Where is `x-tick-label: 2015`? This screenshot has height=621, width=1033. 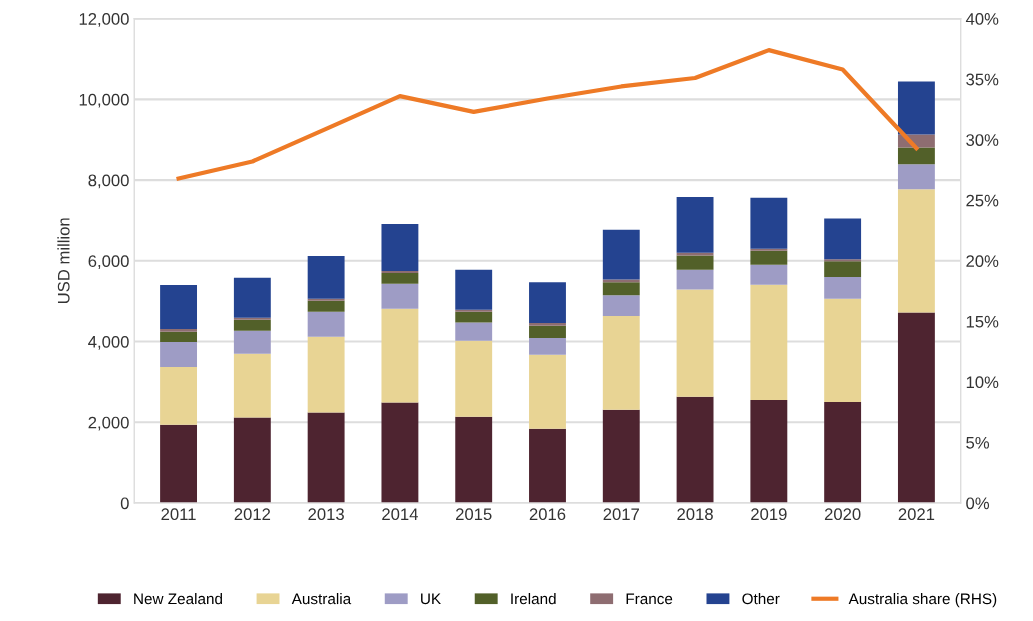 x-tick-label: 2015 is located at coordinates (474, 514).